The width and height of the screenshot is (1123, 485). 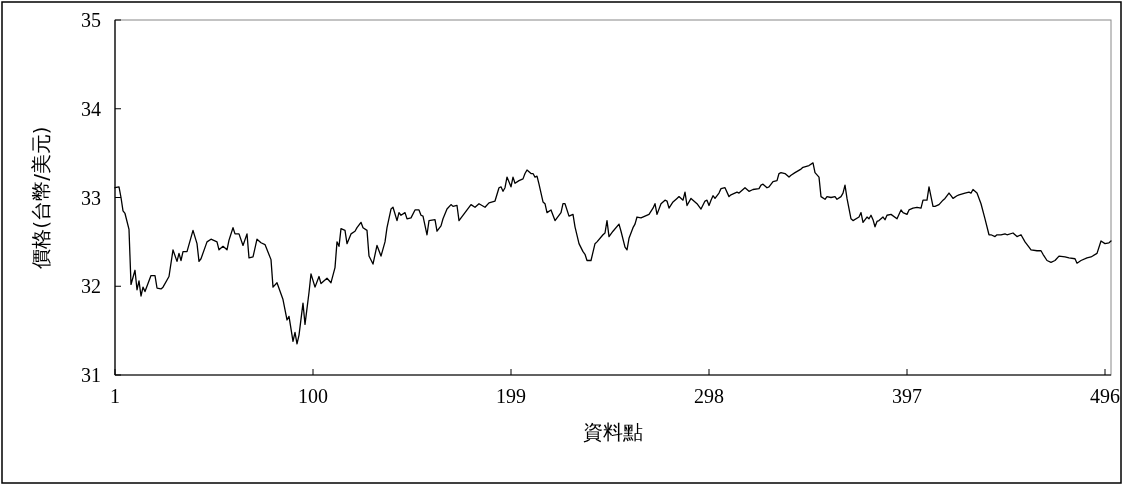 What do you see at coordinates (115, 396) in the screenshot?
I see `x-tick-label: 1` at bounding box center [115, 396].